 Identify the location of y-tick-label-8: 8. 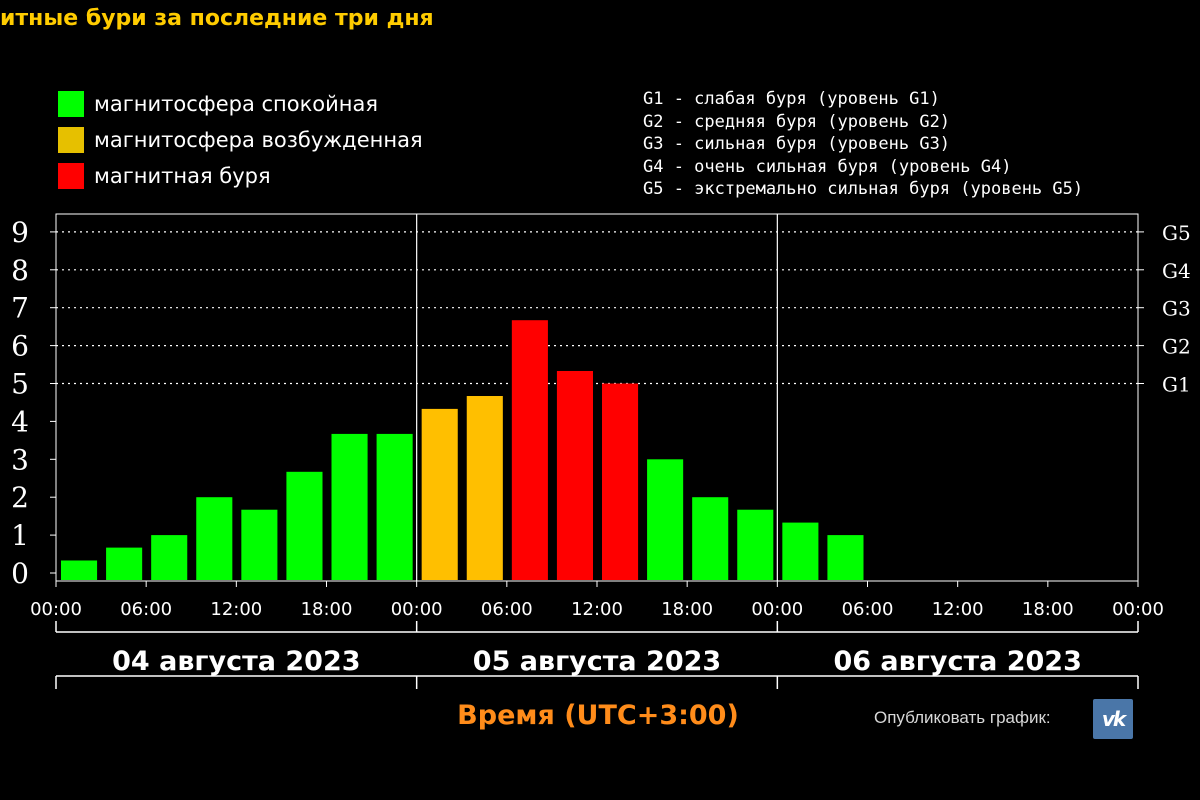
(20, 270).